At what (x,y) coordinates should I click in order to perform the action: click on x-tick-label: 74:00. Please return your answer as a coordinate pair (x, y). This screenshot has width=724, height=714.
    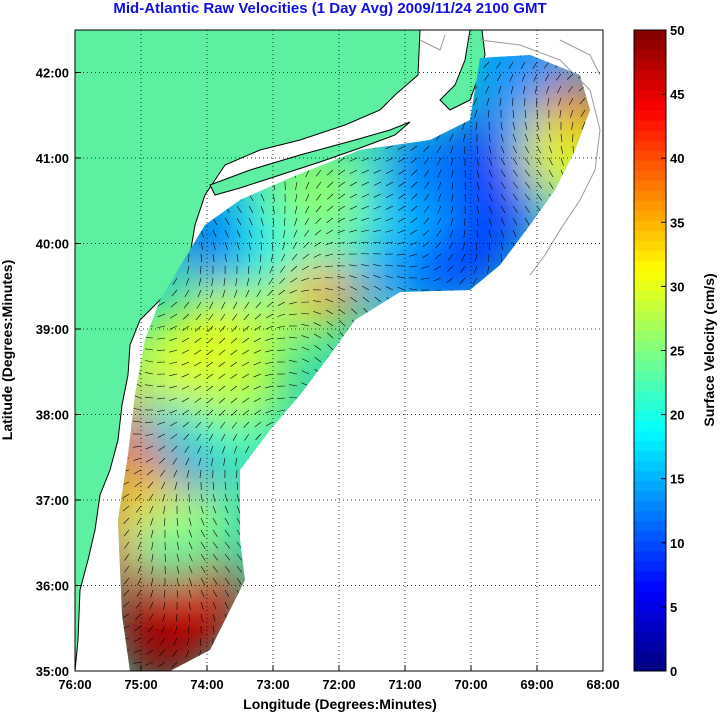
    Looking at the image, I should click on (206, 684).